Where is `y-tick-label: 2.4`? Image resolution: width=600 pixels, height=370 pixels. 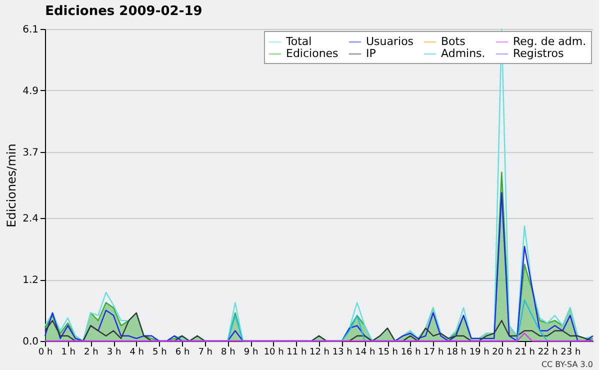
y-tick-label: 2.4 is located at coordinates (30, 219).